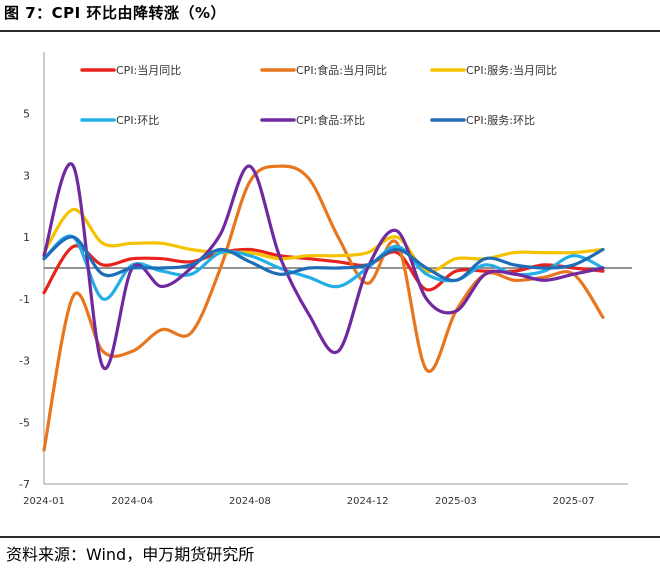  I want to click on x-tick-label: 2024-01, so click(44, 501).